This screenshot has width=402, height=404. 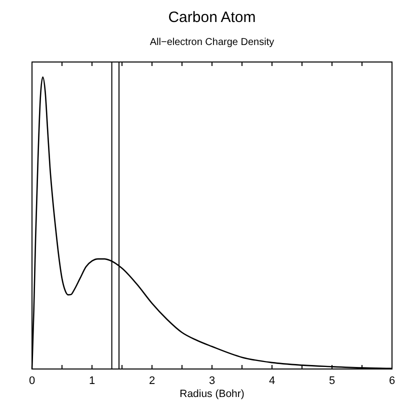 What do you see at coordinates (212, 42) in the screenshot?
I see `chart-subtitle: All−electron Charge Density` at bounding box center [212, 42].